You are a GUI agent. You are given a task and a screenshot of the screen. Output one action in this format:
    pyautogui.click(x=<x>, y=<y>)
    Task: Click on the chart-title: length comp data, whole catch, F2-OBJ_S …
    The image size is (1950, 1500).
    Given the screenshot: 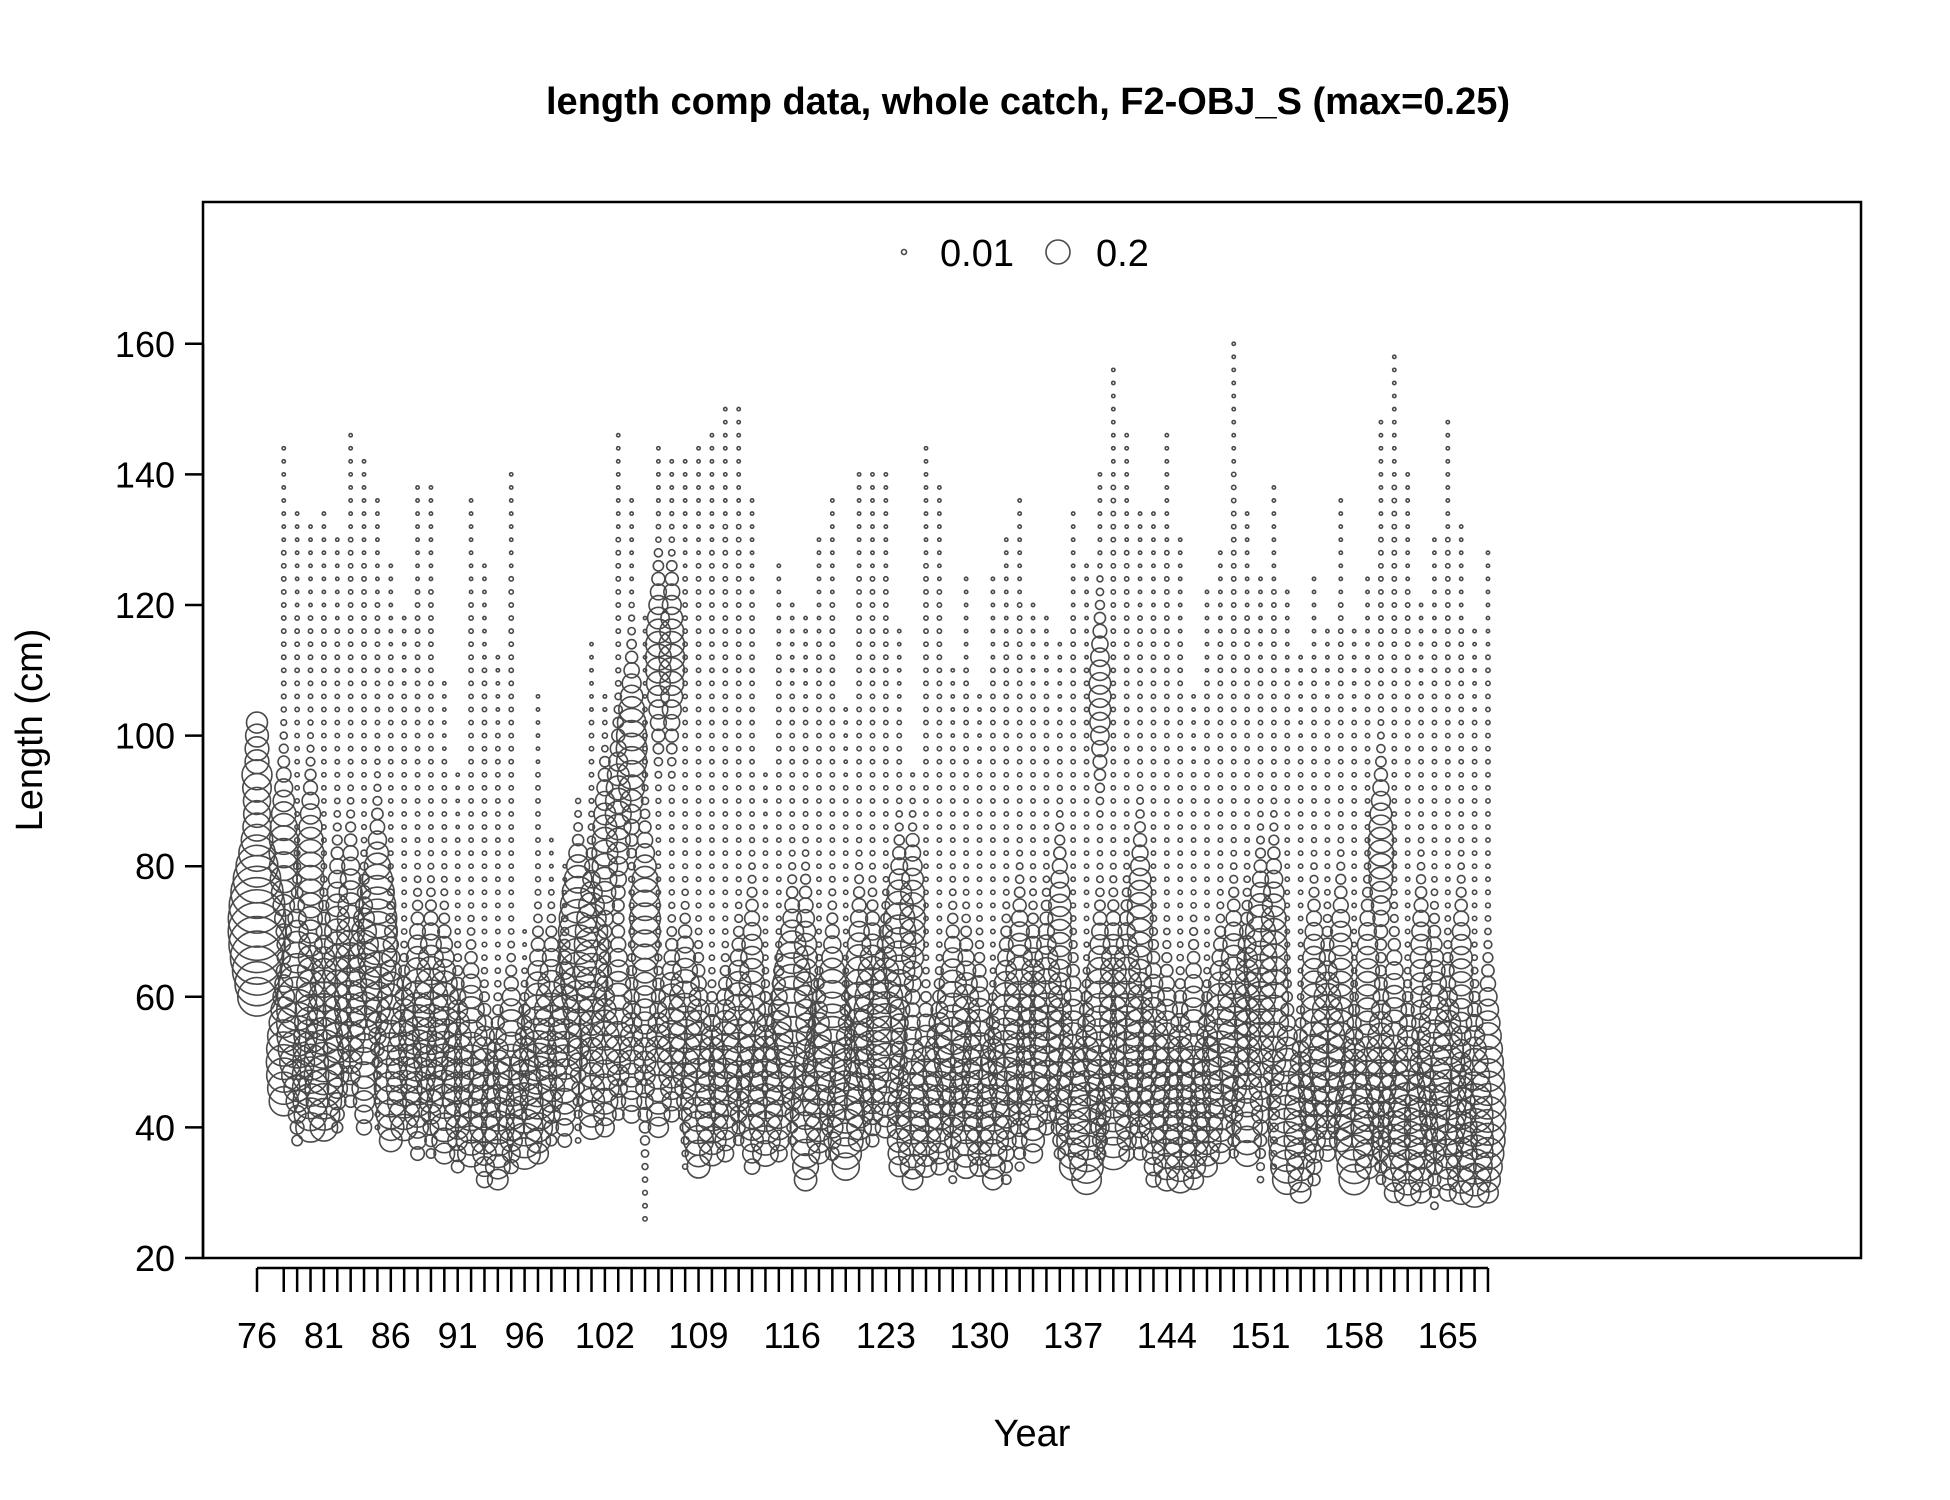 What is the action you would take?
    pyautogui.click(x=1028, y=102)
    